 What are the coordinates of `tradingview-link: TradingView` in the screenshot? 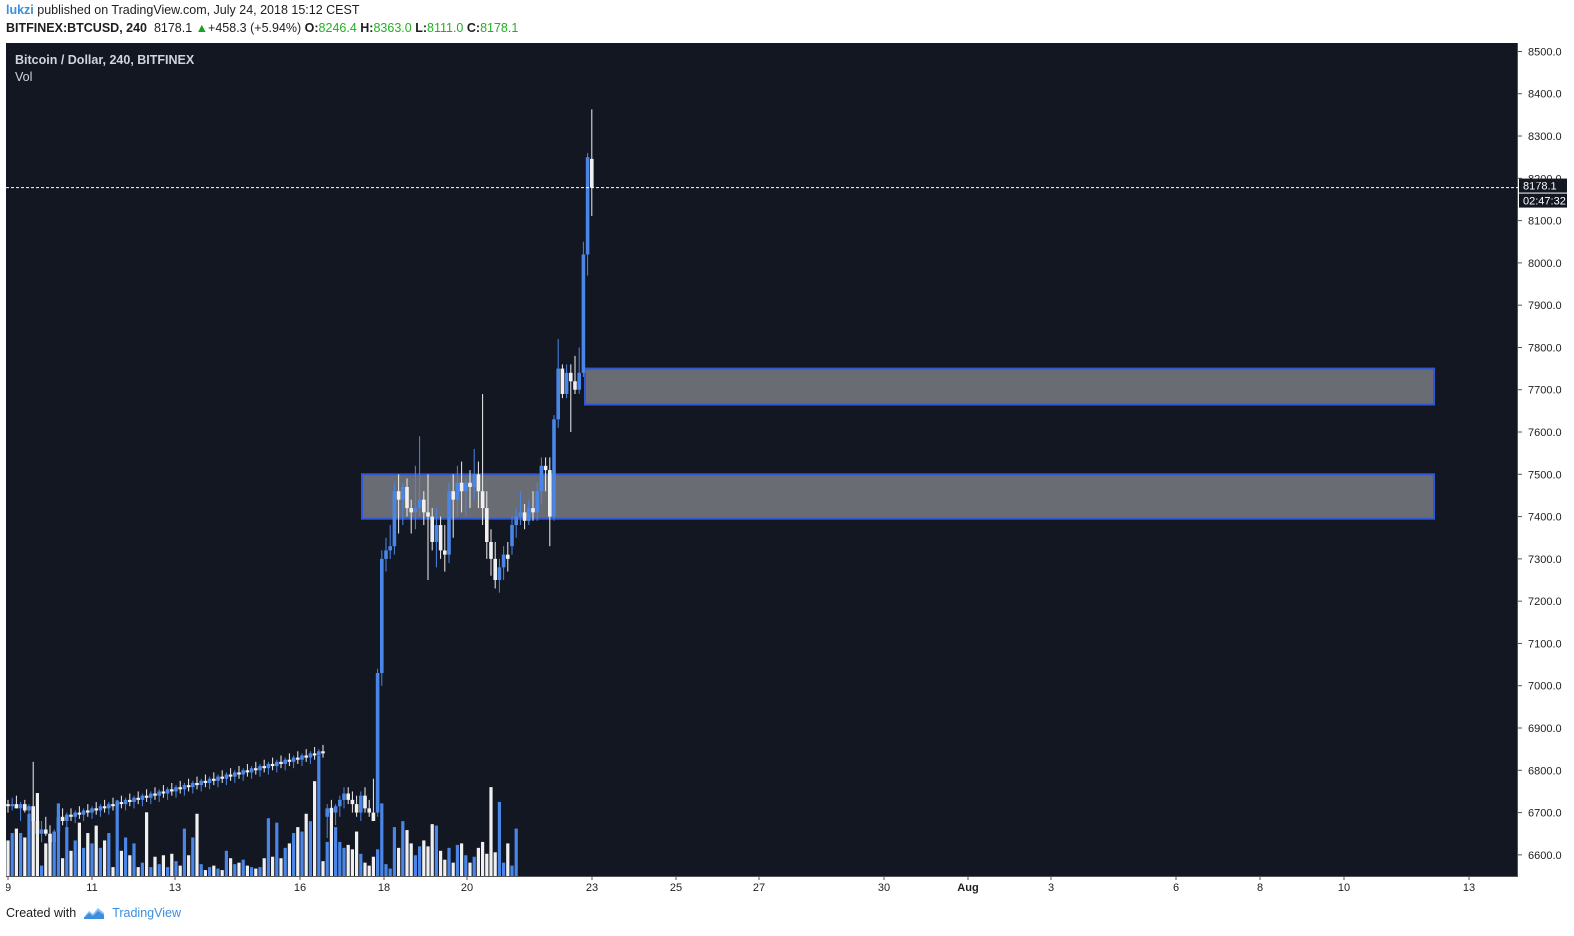 It's located at (146, 913).